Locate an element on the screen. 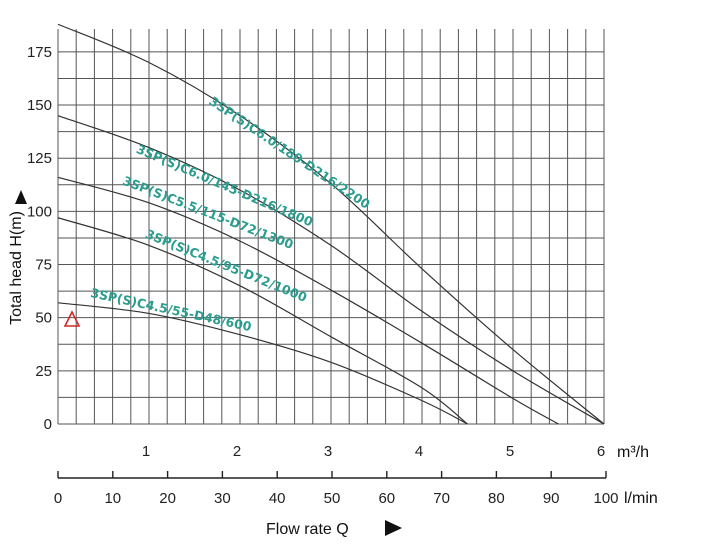  x-tick-label: 4 is located at coordinates (419, 451).